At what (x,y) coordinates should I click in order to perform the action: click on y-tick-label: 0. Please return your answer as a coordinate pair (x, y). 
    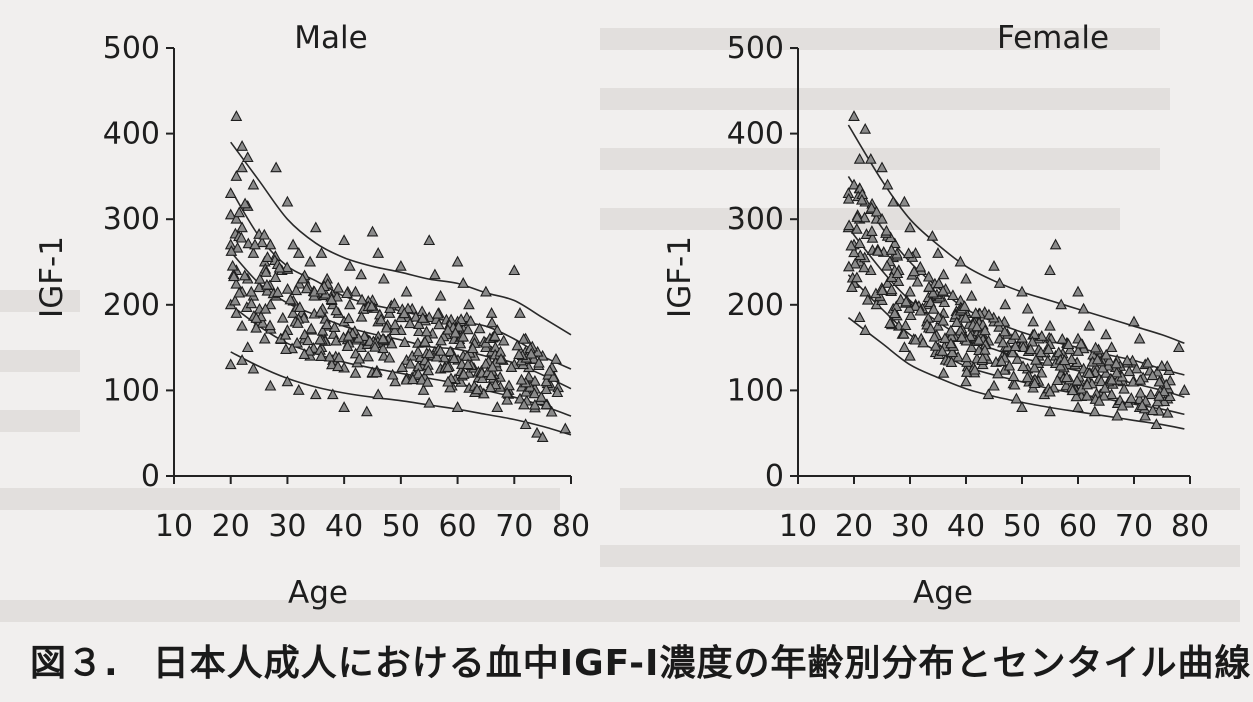
    Looking at the image, I should click on (774, 476).